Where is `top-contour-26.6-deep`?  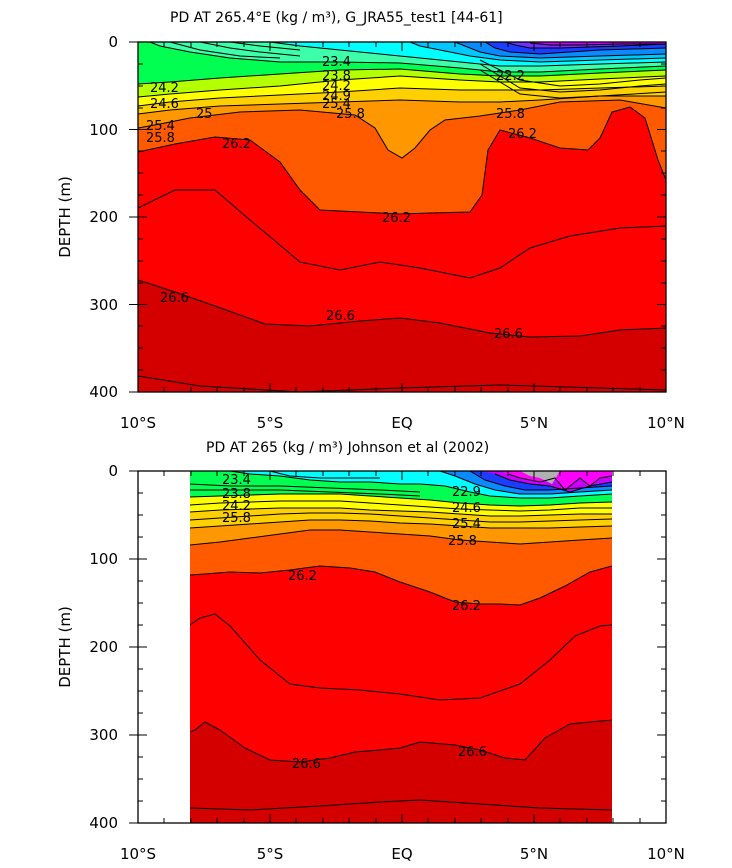
top-contour-26.6-deep is located at coordinates (402, 383).